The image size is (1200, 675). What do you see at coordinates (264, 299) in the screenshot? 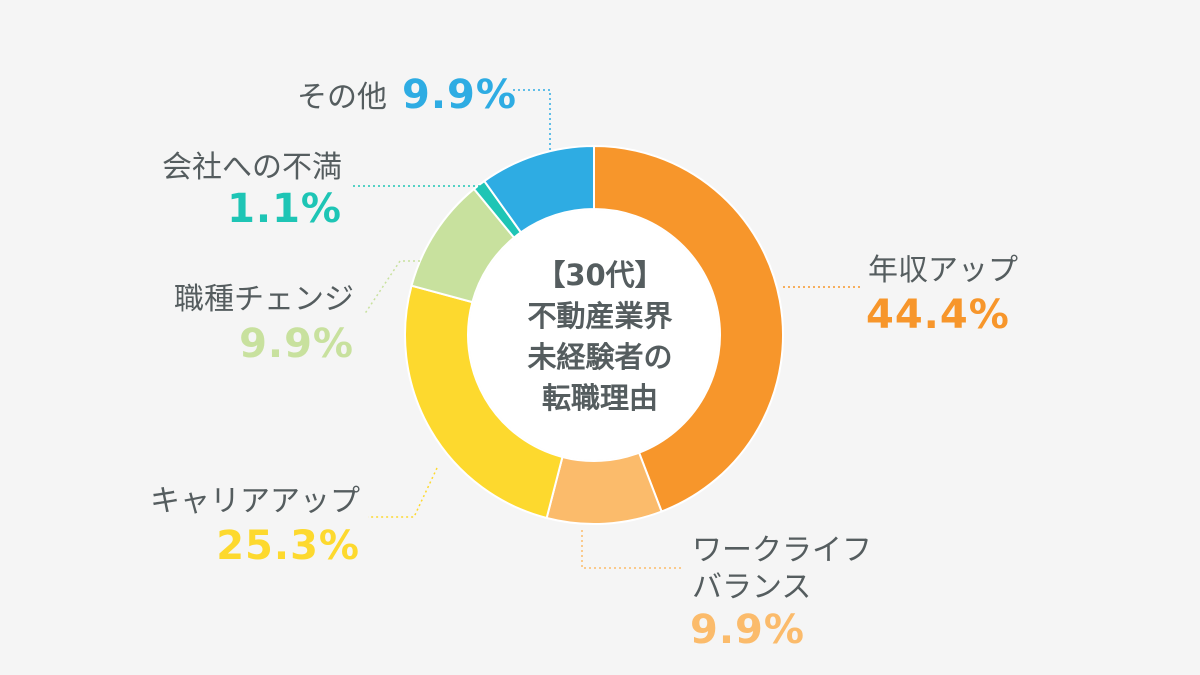
I see `slice-label-jobchange: 職種チェンジ` at bounding box center [264, 299].